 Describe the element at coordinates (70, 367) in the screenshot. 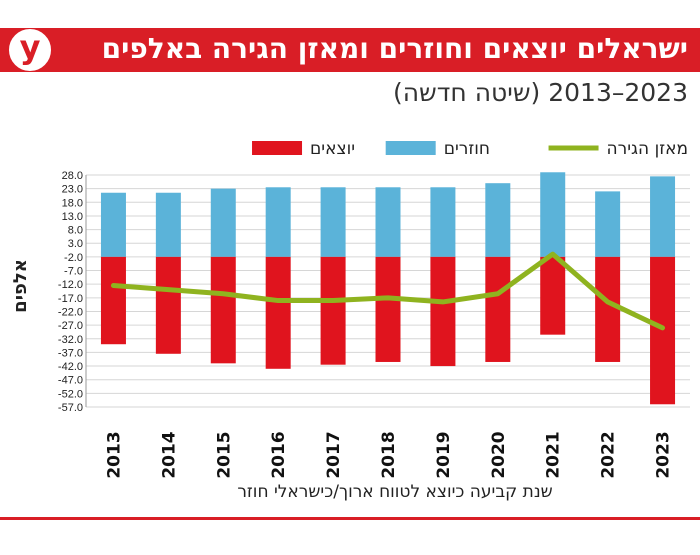

I see `y-tick-label: -42.0` at that location.